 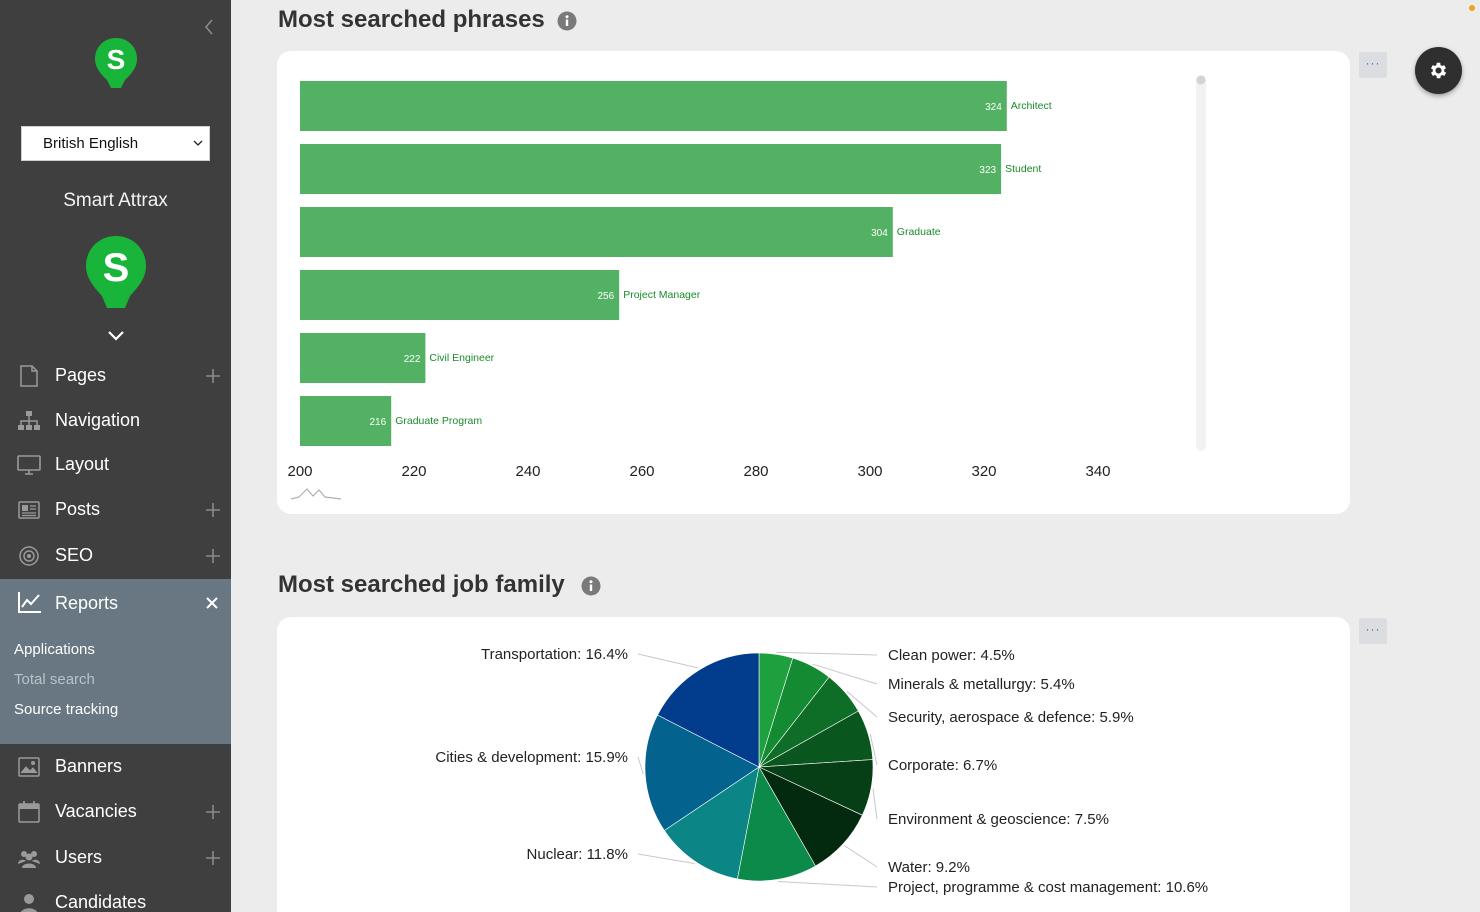 What do you see at coordinates (212, 603) in the screenshot?
I see `close-icon` at bounding box center [212, 603].